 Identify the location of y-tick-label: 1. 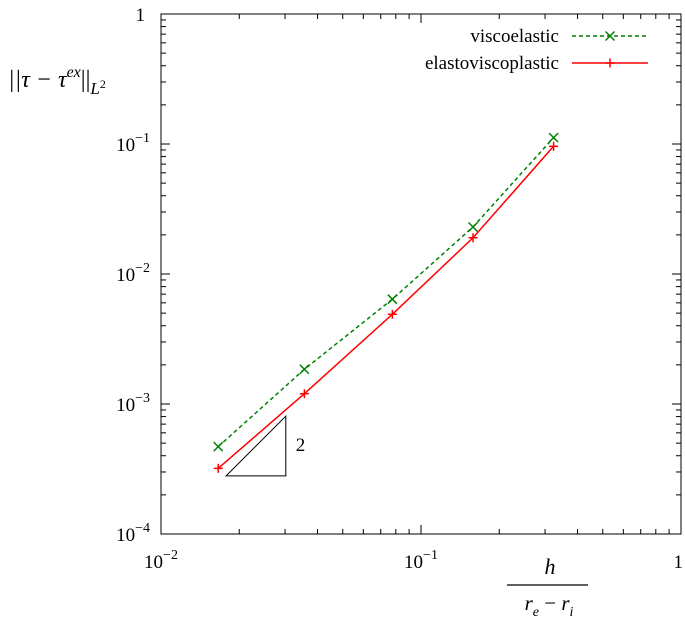
(141, 15).